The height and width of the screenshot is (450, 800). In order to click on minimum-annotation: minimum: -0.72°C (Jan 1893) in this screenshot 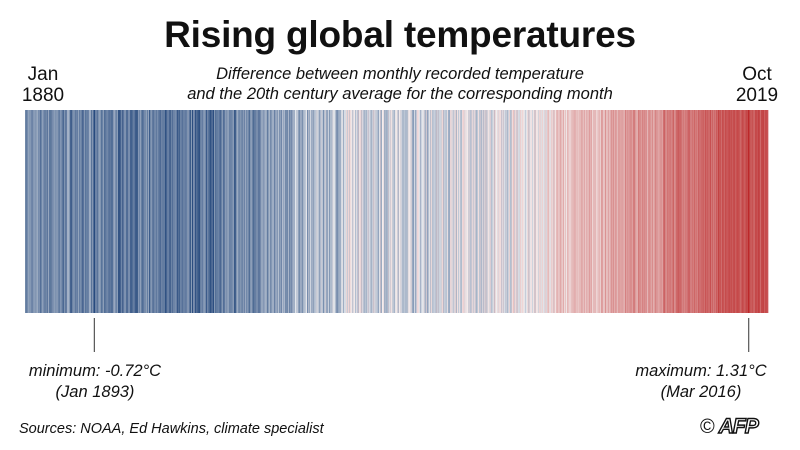, I will do `click(95, 382)`.